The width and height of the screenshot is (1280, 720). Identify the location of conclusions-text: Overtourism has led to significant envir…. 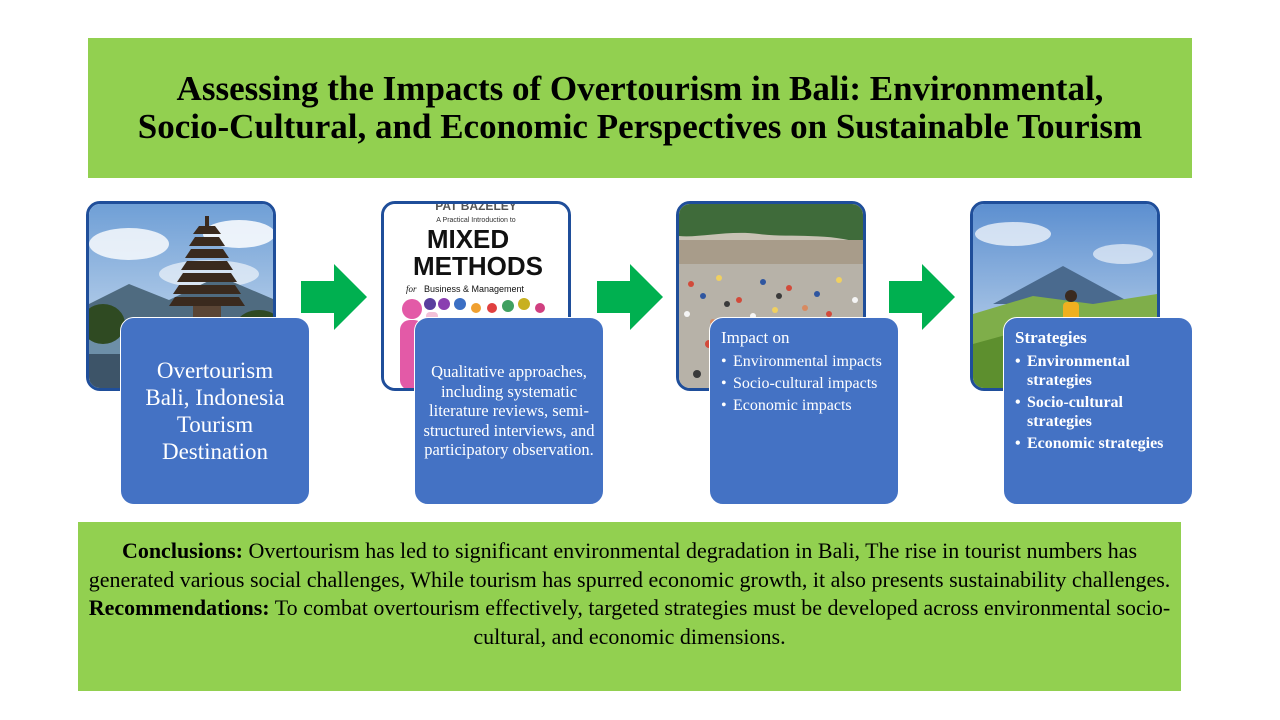
(629, 565).